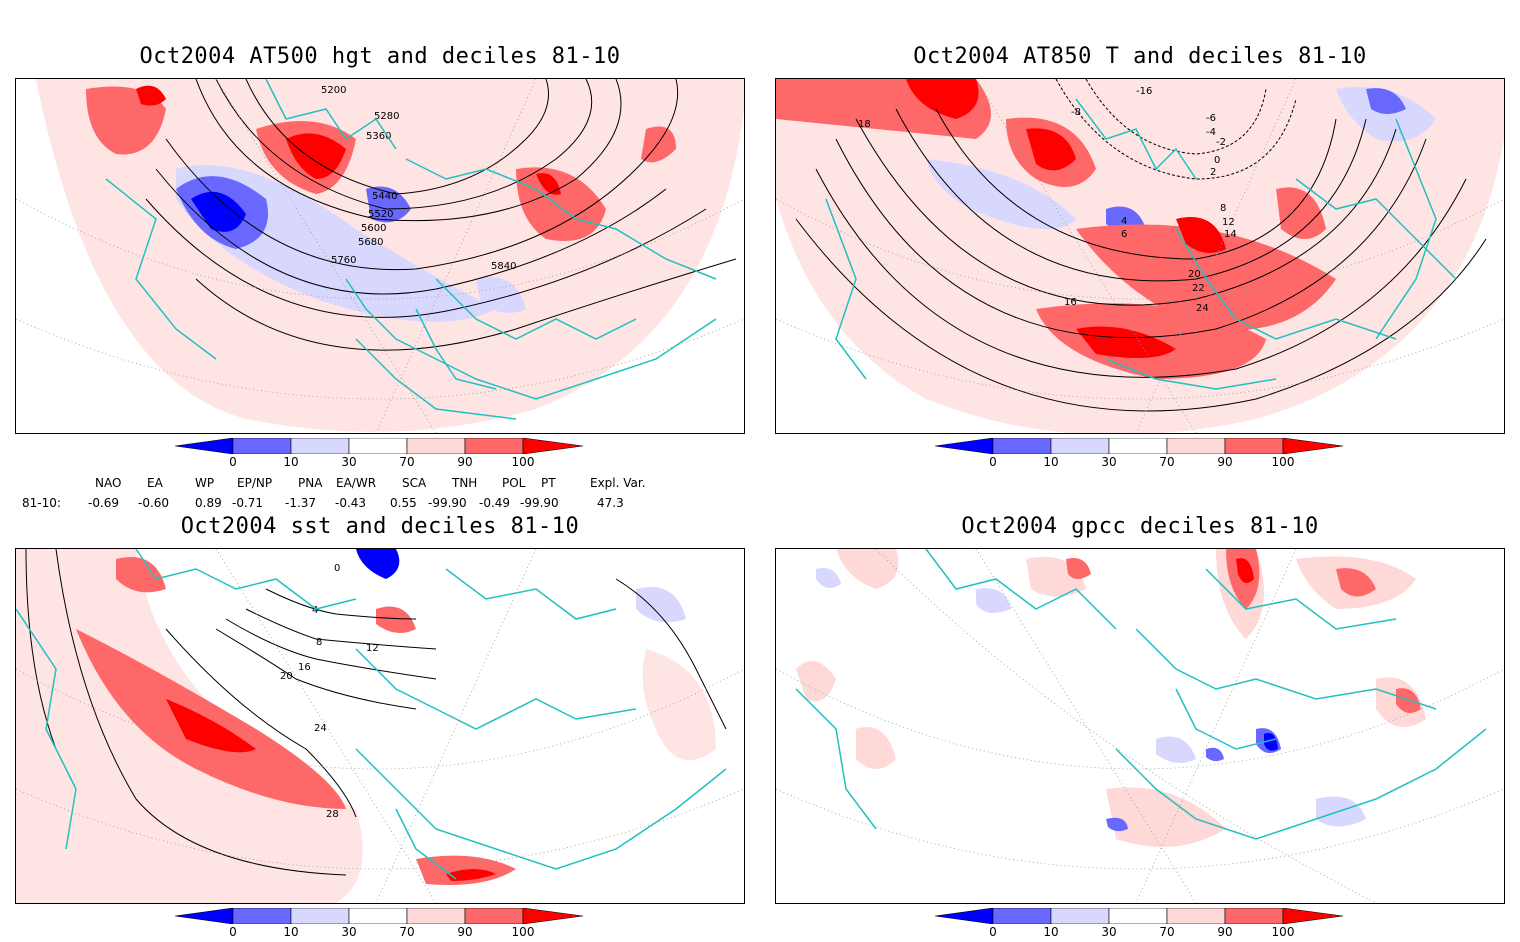  Describe the element at coordinates (1140, 925) in the screenshot. I see `colorbar-gpcc: 0 10 30 70 90 100` at that location.